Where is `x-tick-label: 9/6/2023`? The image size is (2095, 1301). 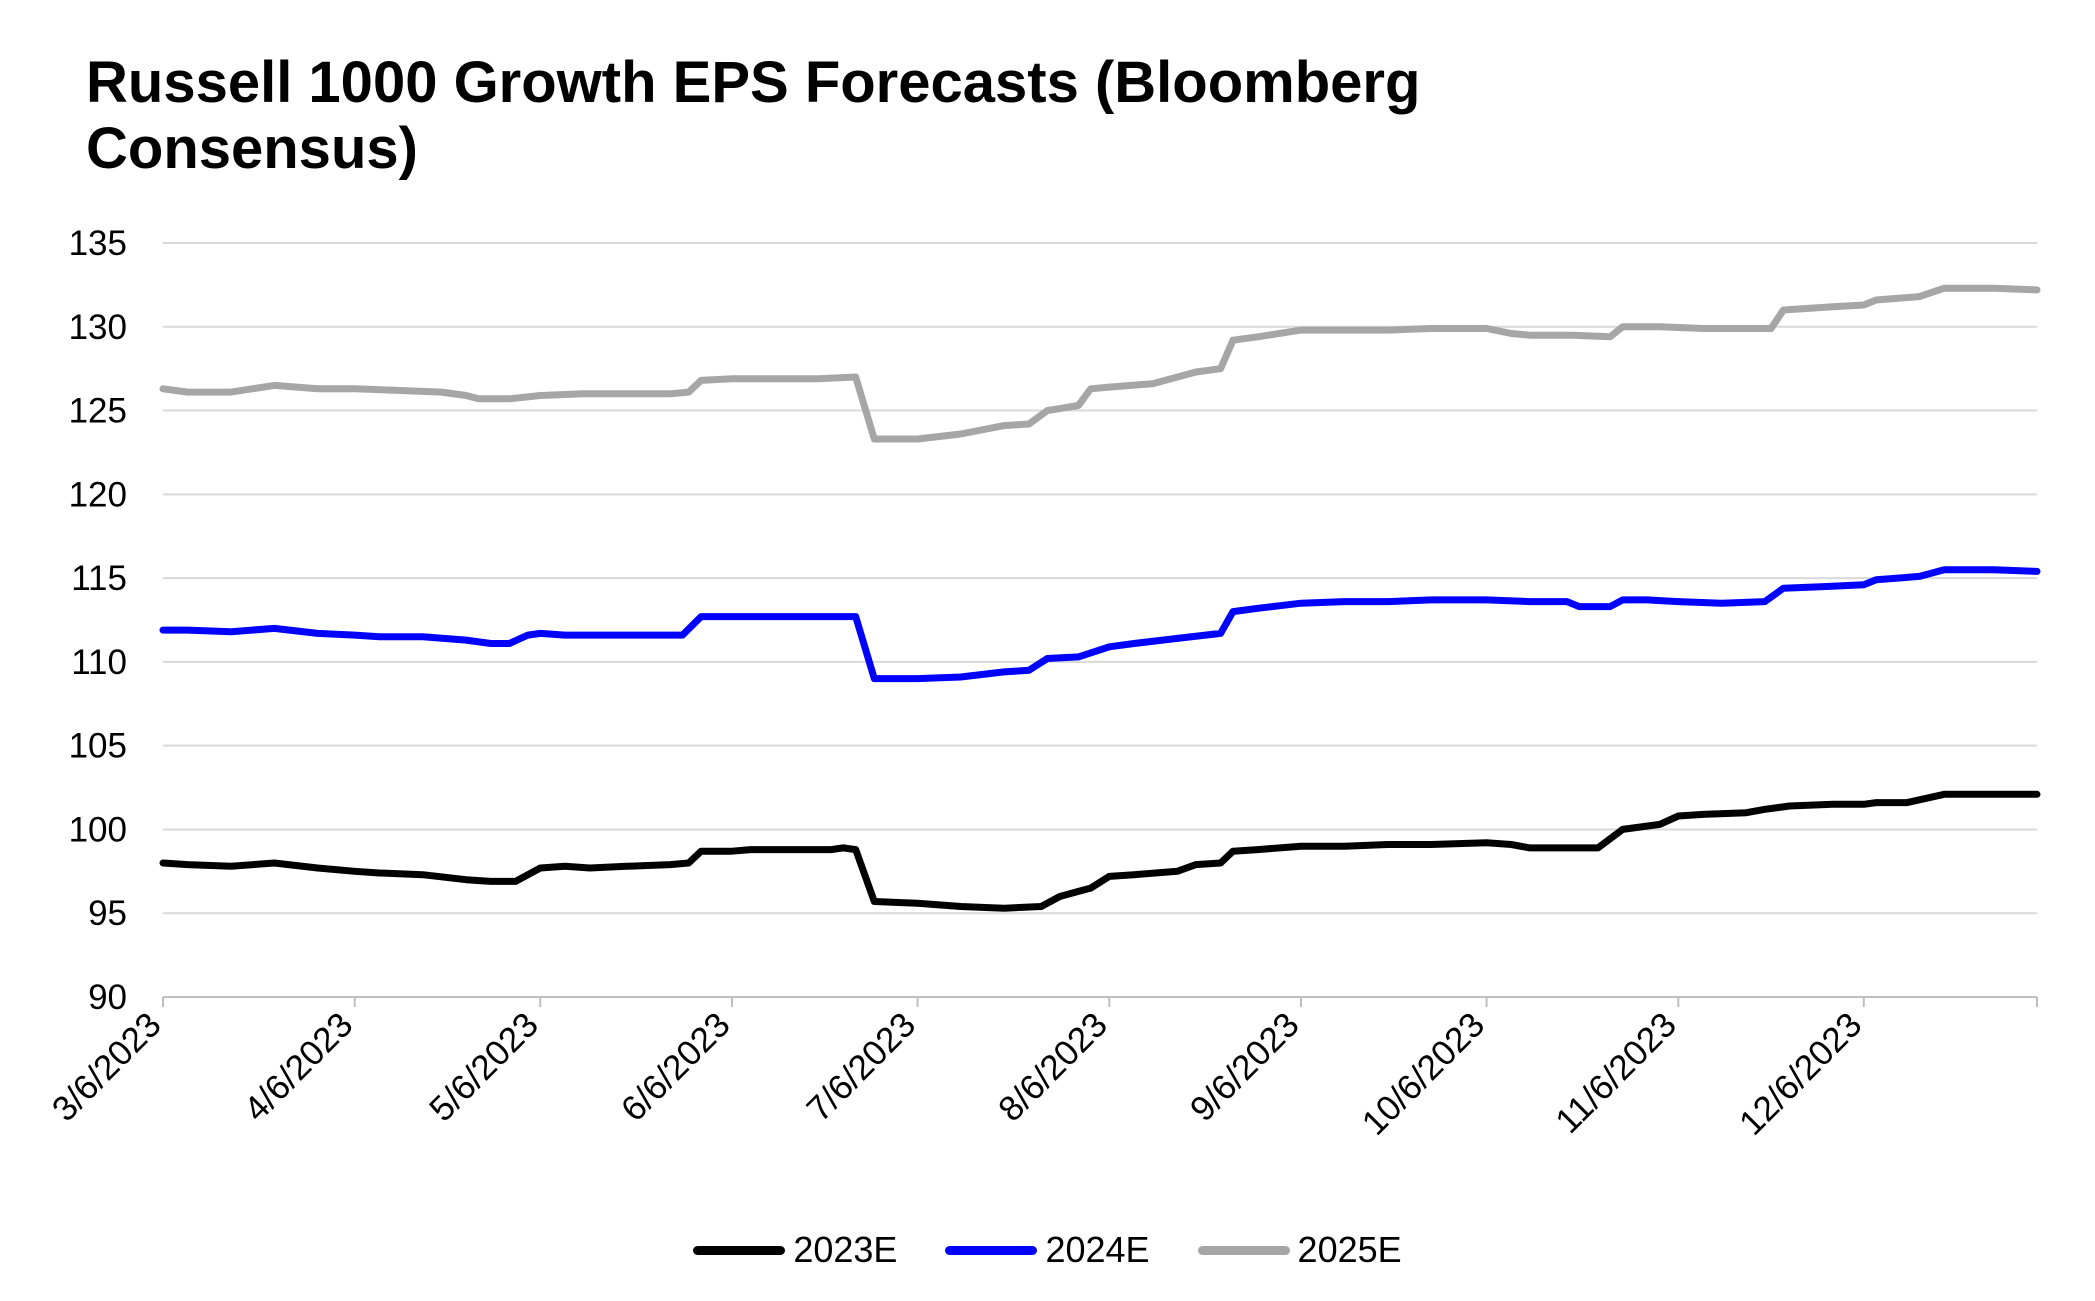 x-tick-label: 9/6/2023 is located at coordinates (1245, 1067).